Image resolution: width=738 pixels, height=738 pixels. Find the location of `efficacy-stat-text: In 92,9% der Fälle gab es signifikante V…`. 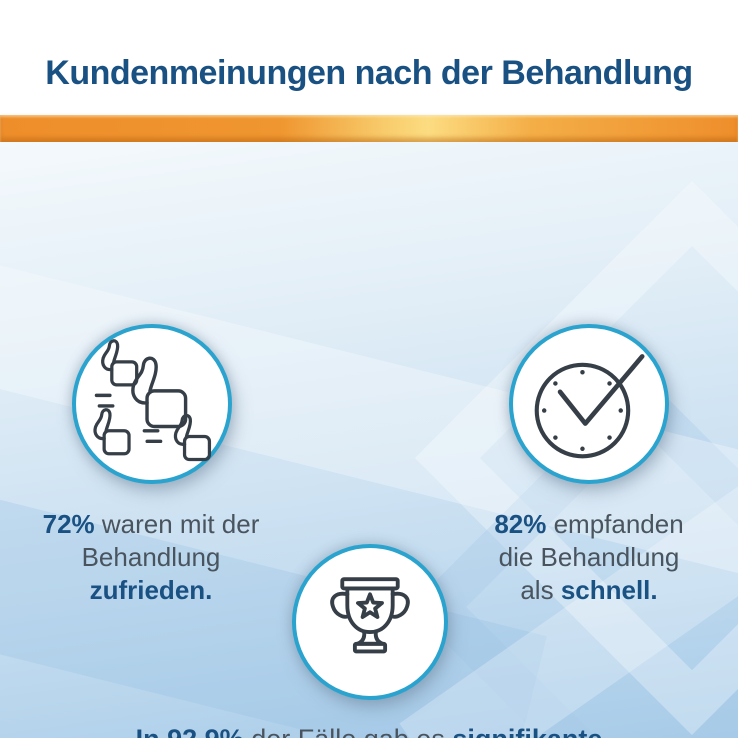

efficacy-stat-text: In 92,9% der Fälle gab es signifikante V… is located at coordinates (369, 730).